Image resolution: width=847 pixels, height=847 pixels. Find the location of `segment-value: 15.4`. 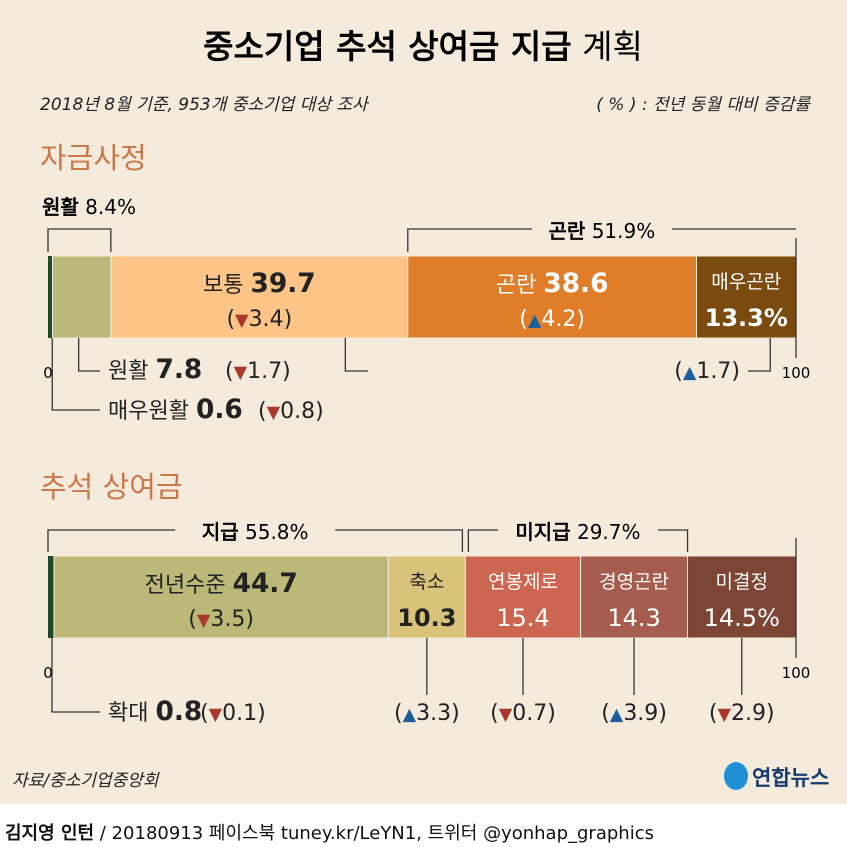

segment-value: 15.4 is located at coordinates (522, 618).